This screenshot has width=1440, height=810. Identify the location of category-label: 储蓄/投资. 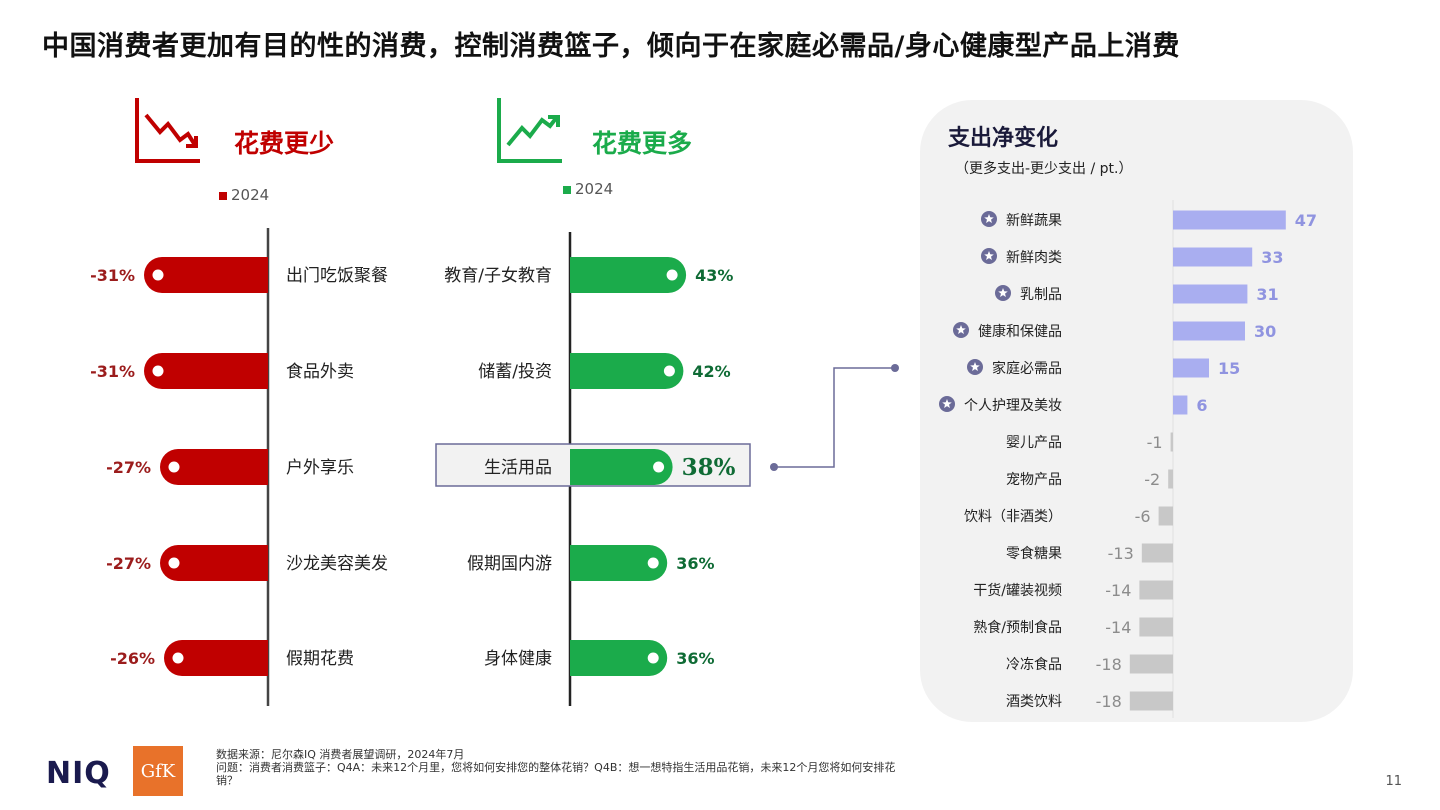
(515, 372).